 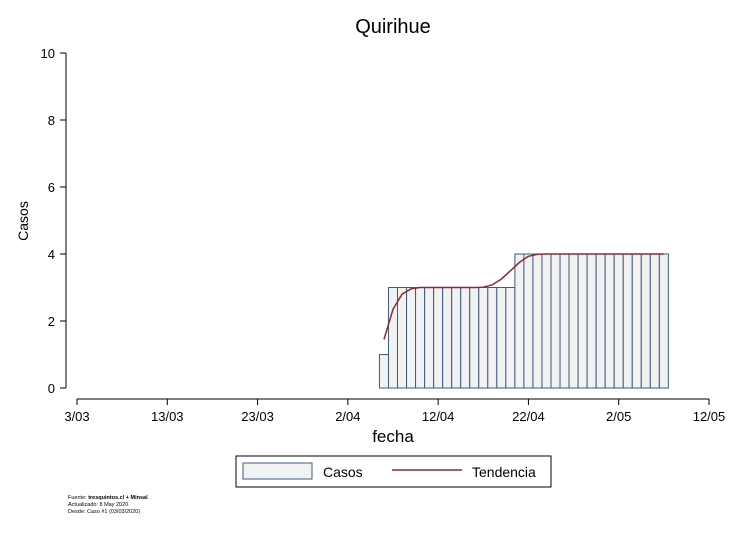 What do you see at coordinates (51, 187) in the screenshot?
I see `y-tick-label: 6` at bounding box center [51, 187].